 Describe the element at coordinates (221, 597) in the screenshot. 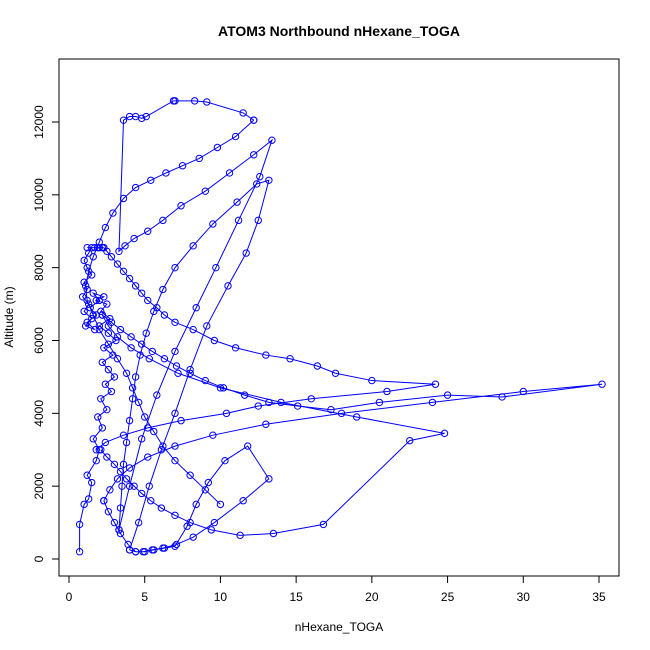

I see `x-tick-label: 10` at that location.